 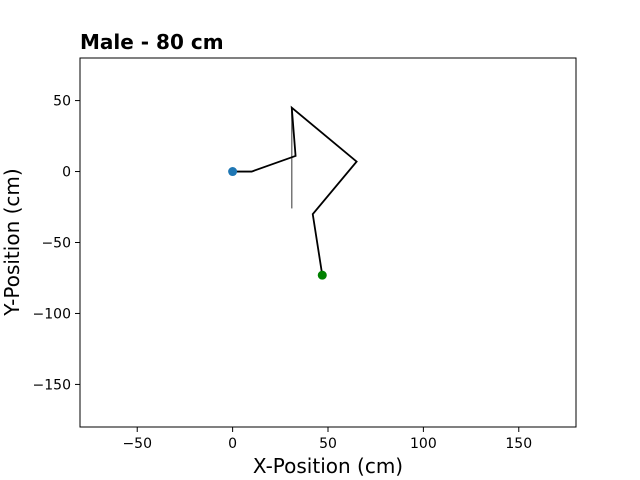 I want to click on y-tick-label: −50, so click(x=56, y=244).